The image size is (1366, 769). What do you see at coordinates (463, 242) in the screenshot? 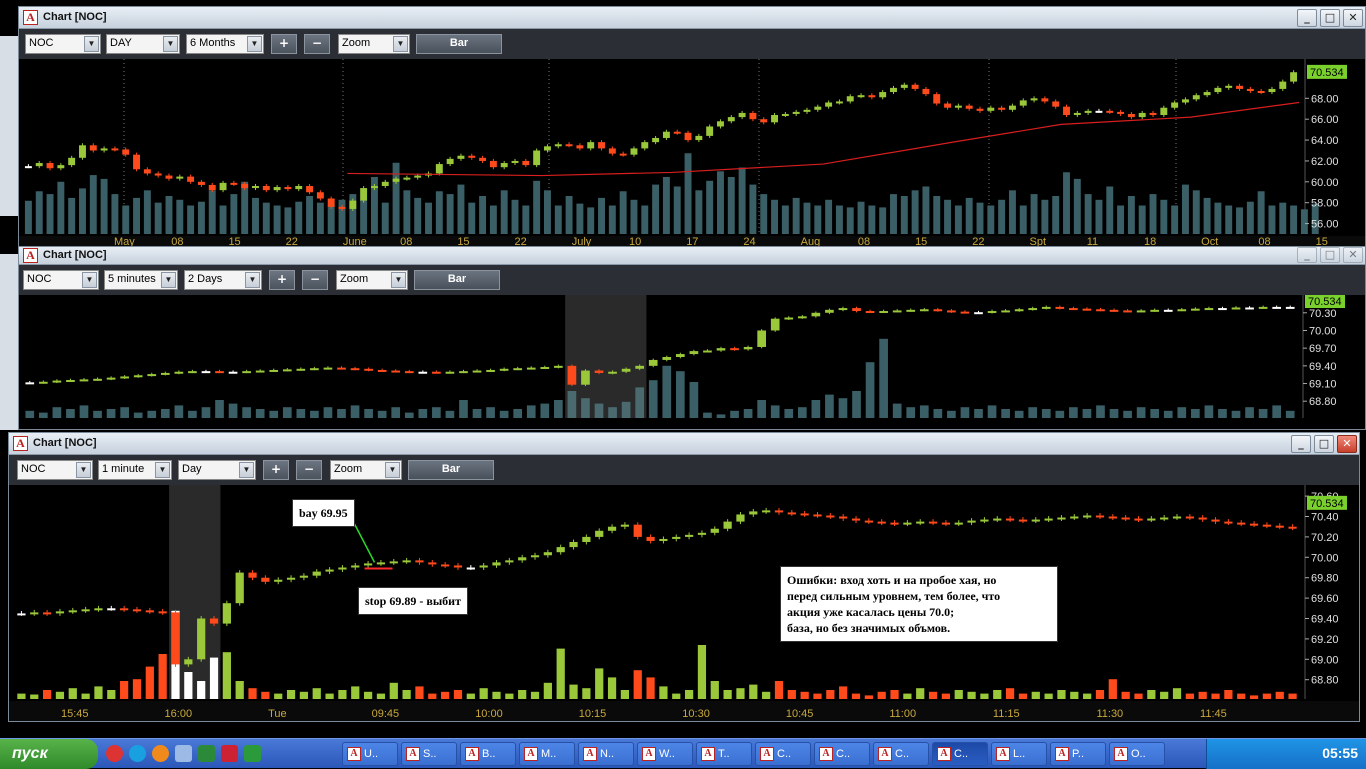
I see `time-tick-label: 15` at bounding box center [463, 242].